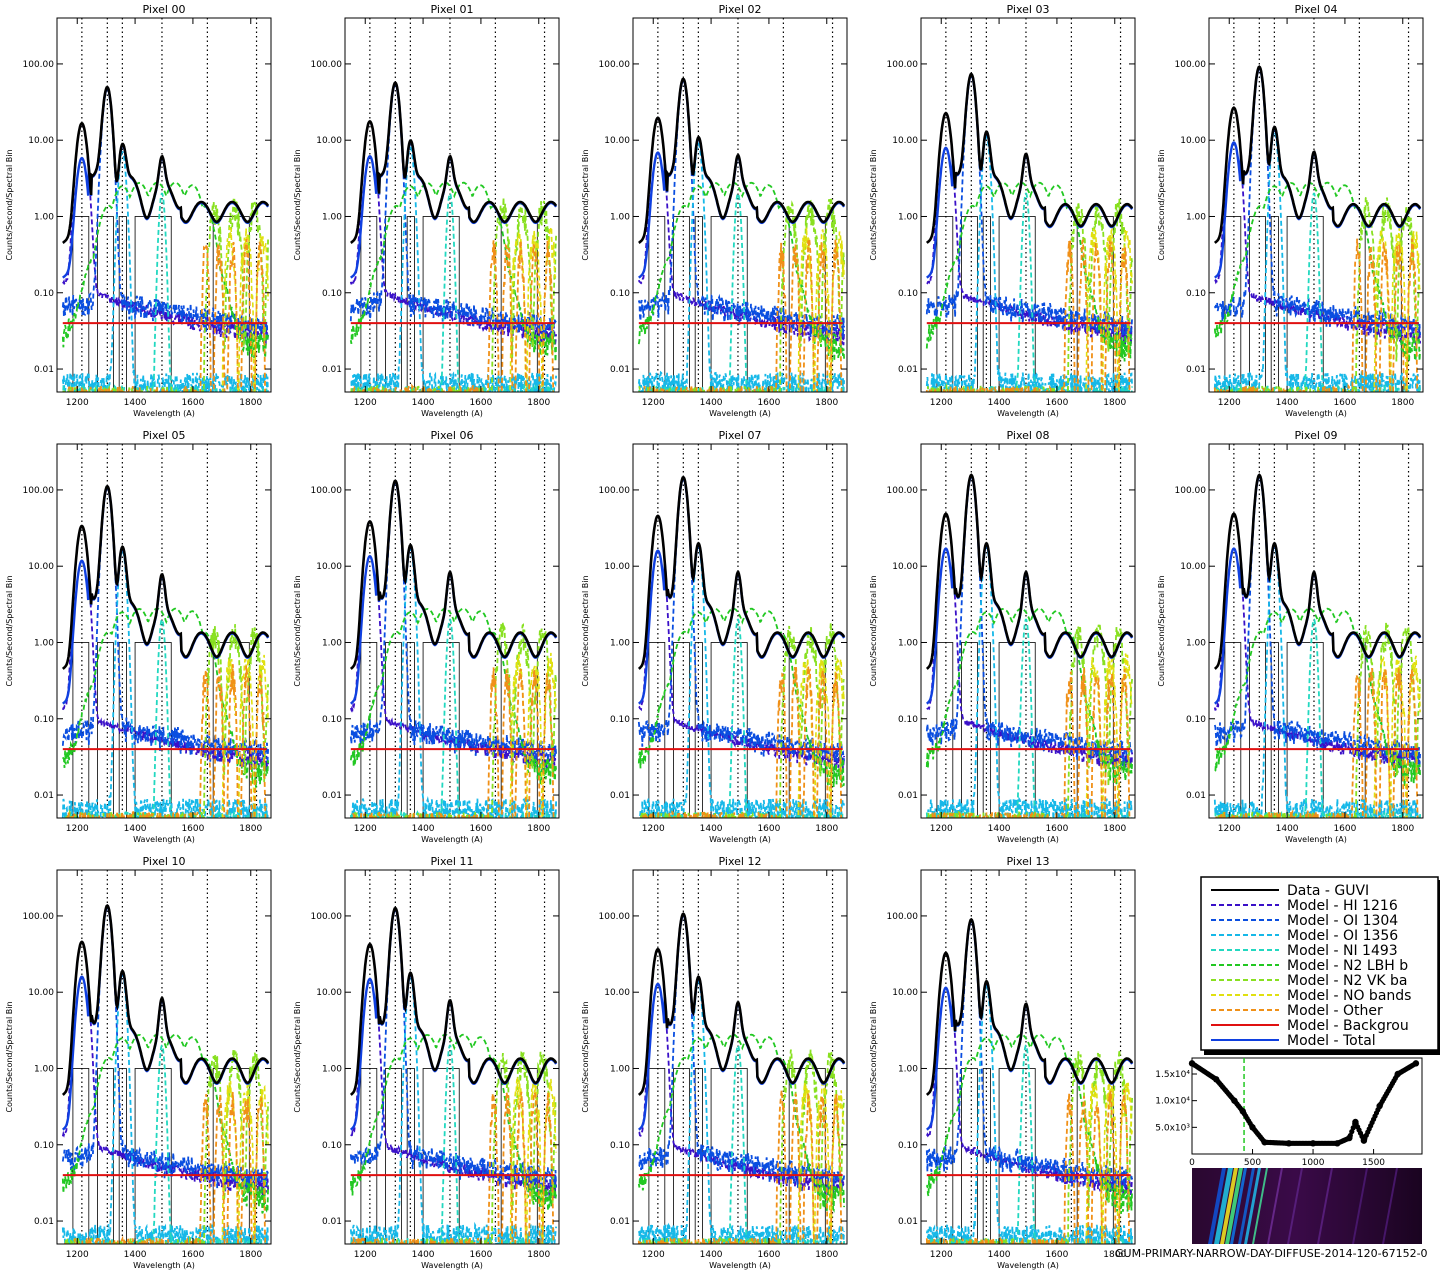 This screenshot has height=1280, width=1440. What do you see at coordinates (1313, 1163) in the screenshot?
I see `inset-x-tick-label: 1000` at bounding box center [1313, 1163].